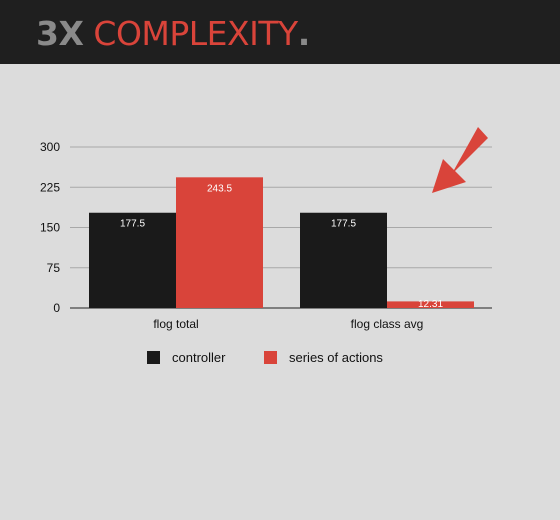 This screenshot has height=520, width=560. What do you see at coordinates (336, 357) in the screenshot?
I see `legend-label: series of actions` at bounding box center [336, 357].